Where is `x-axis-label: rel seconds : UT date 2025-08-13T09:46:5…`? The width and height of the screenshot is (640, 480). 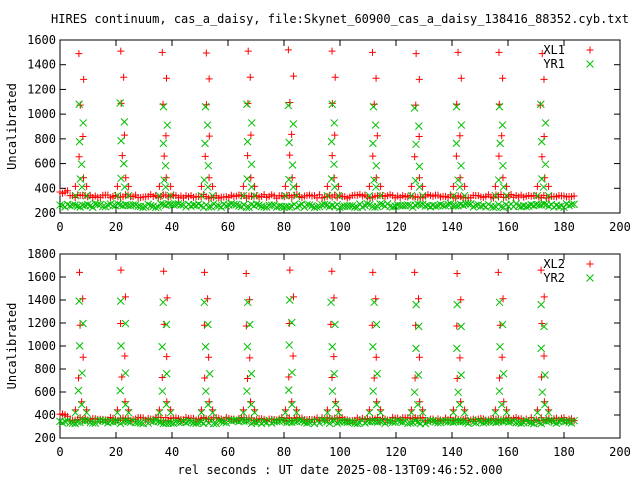 x-axis-label: rel seconds : UT date 2025-08-13T09:46:5… is located at coordinates (339, 470).